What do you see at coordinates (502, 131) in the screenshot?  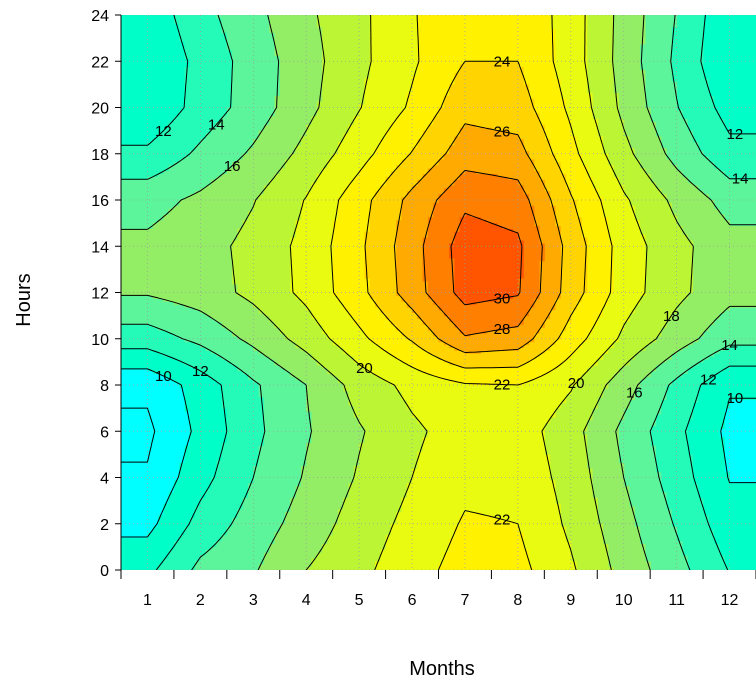 I see `contour-label: 26` at bounding box center [502, 131].